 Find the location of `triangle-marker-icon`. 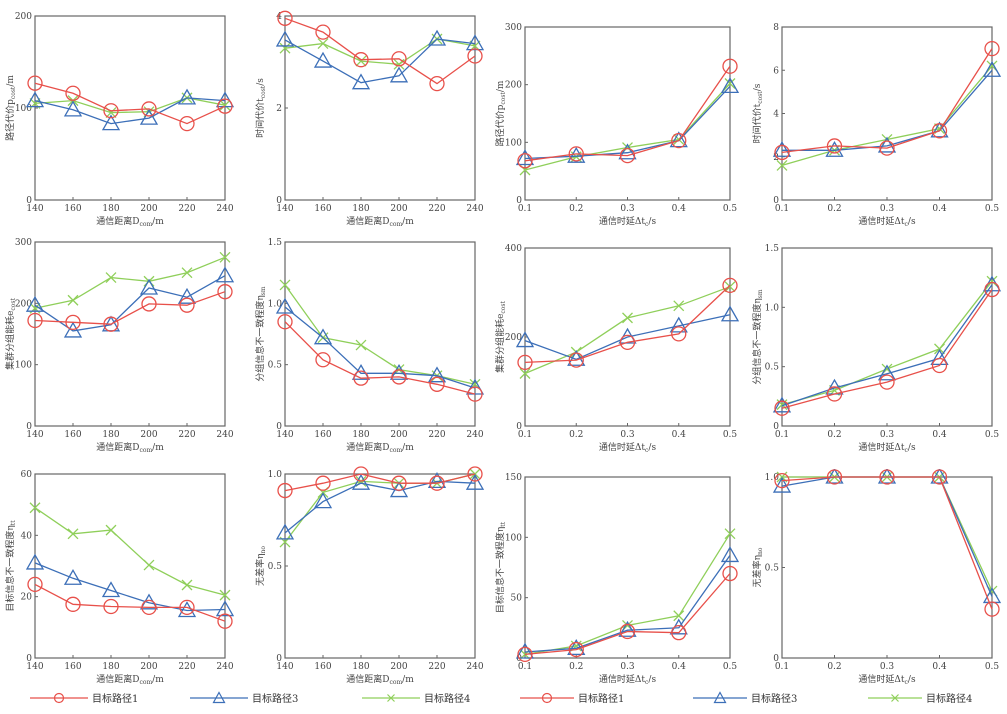

triangle-marker-icon is located at coordinates (219, 696).